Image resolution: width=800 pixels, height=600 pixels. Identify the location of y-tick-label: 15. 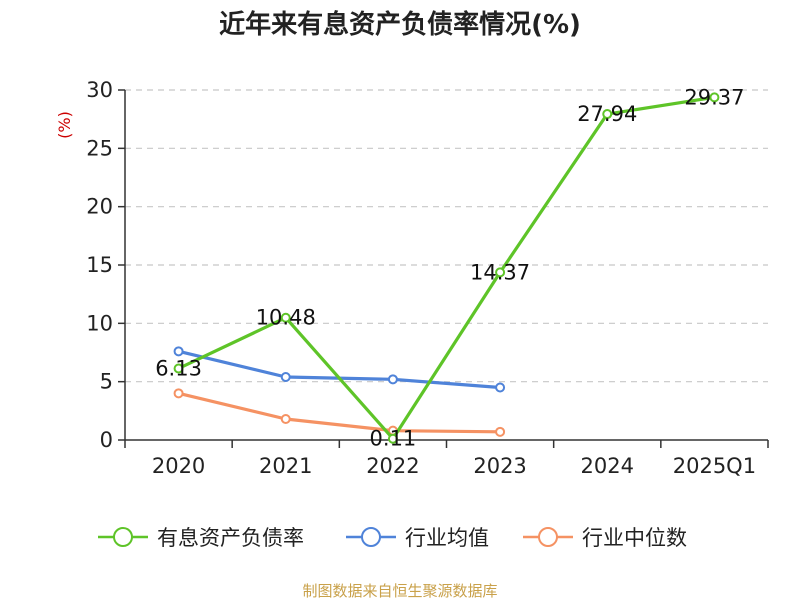
(99, 265).